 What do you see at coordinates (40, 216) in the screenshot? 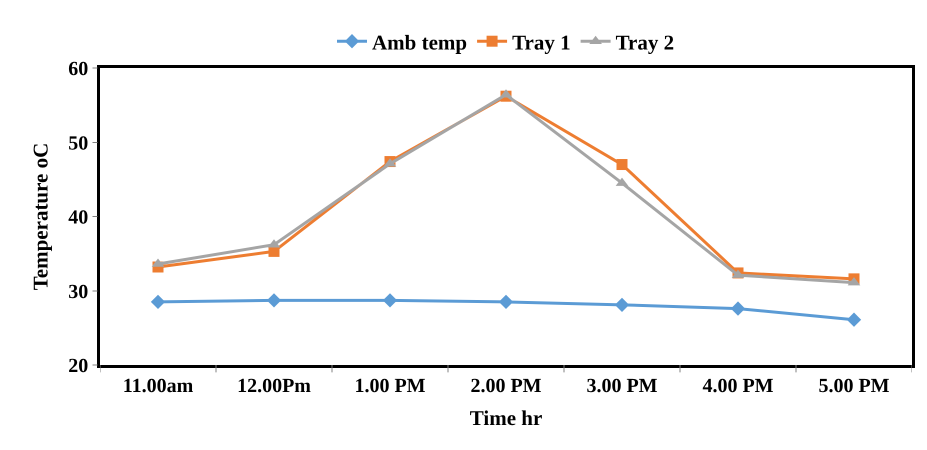
I see `y-axis-title: Temperature oC` at bounding box center [40, 216].